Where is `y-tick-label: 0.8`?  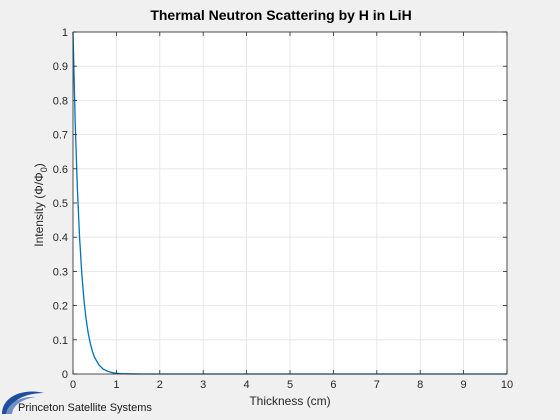
y-tick-label: 0.8 is located at coordinates (60, 101).